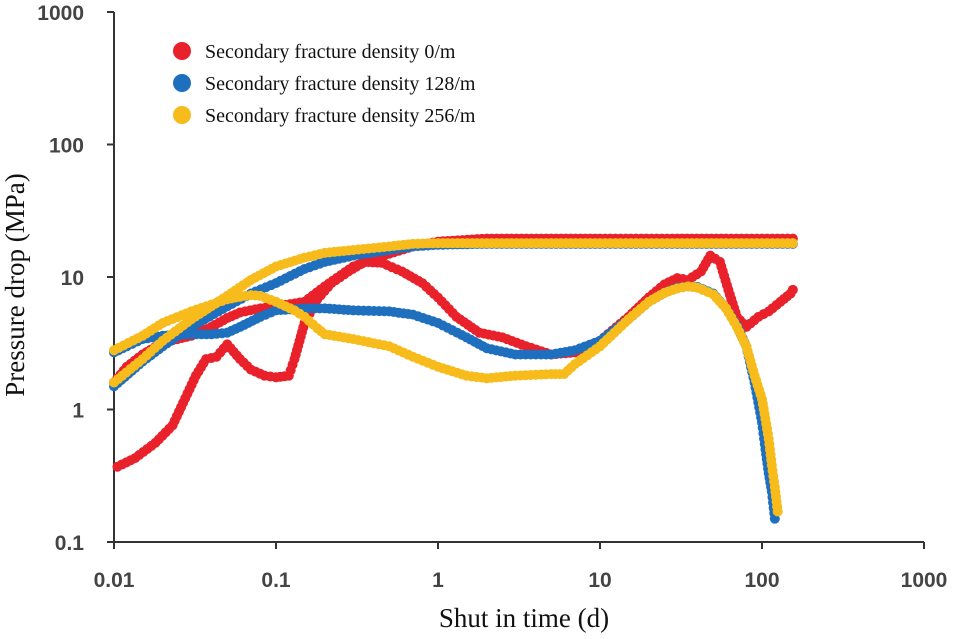 Image resolution: width=955 pixels, height=639 pixels. I want to click on x-axis-title: Shut in time (d), so click(524, 618).